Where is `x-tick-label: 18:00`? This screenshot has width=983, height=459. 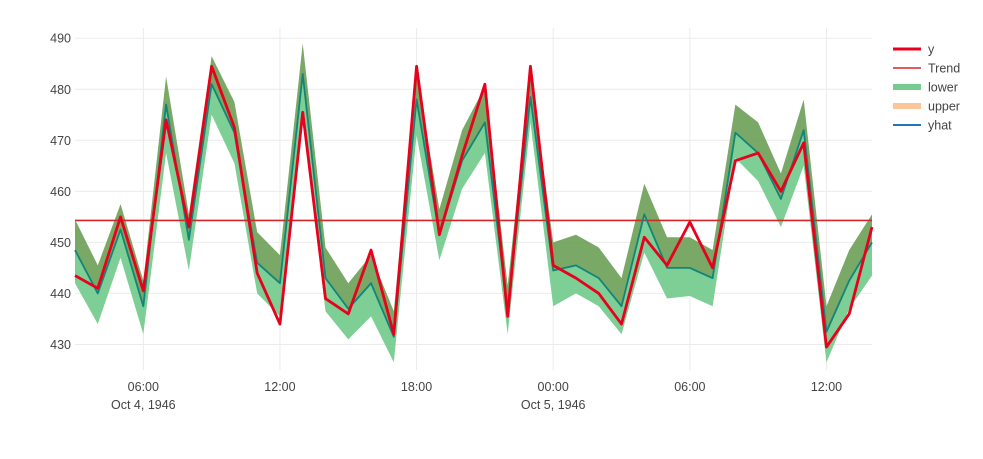 x-tick-label: 18:00 is located at coordinates (416, 387).